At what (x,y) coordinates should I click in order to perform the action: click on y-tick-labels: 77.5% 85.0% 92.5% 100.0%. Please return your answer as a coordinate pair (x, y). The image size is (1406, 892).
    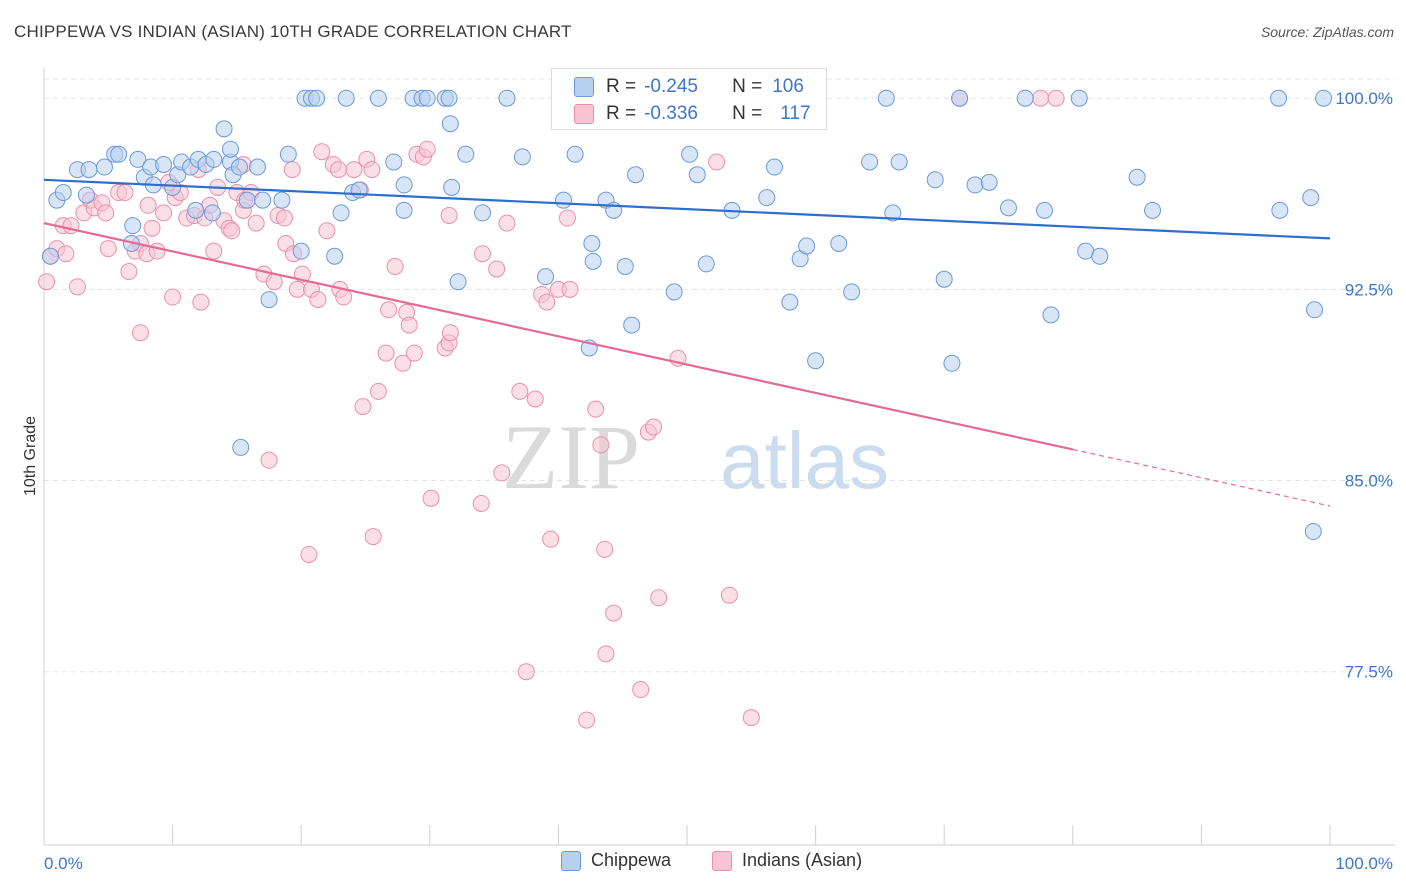
    Looking at the image, I should click on (1364, 385).